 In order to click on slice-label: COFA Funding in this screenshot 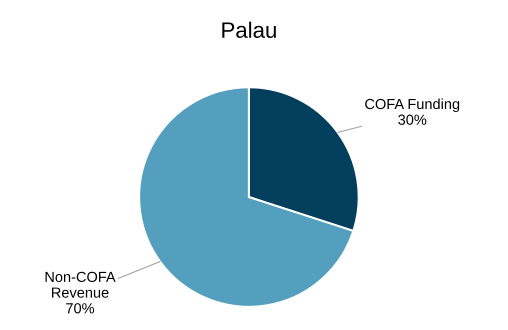, I will do `click(412, 105)`.